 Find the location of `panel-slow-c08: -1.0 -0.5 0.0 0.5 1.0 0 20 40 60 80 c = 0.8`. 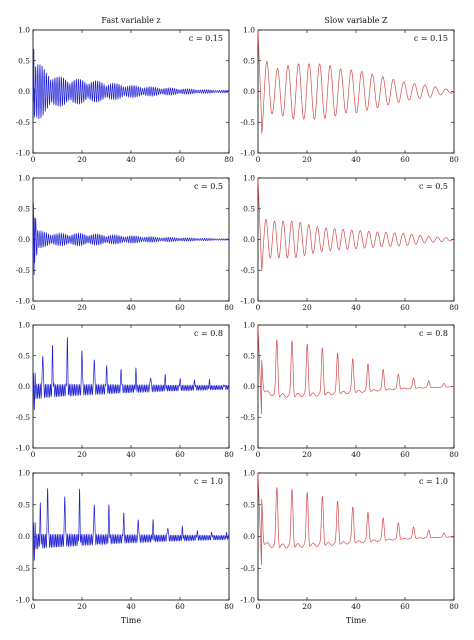

panel-slow-c08: -1.0 -0.5 0.0 0.5 1.0 0 20 40 60 80 c = 0.8 is located at coordinates (350, 390).